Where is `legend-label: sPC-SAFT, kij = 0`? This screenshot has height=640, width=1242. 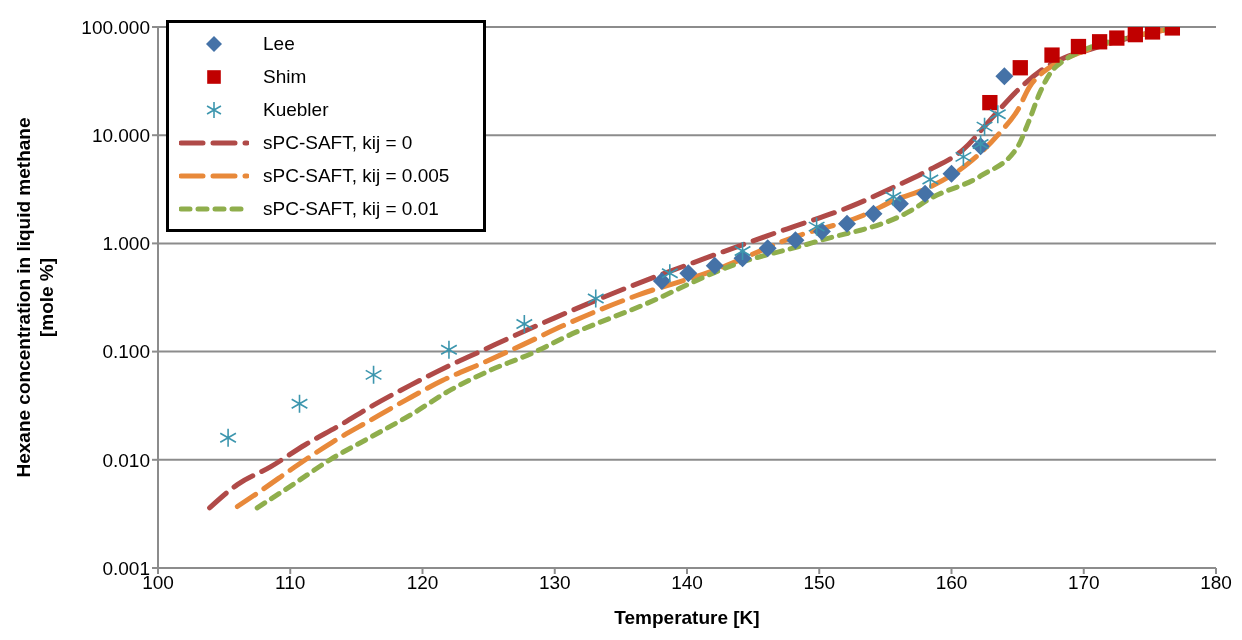 legend-label: sPC-SAFT, kij = 0 is located at coordinates (338, 142).